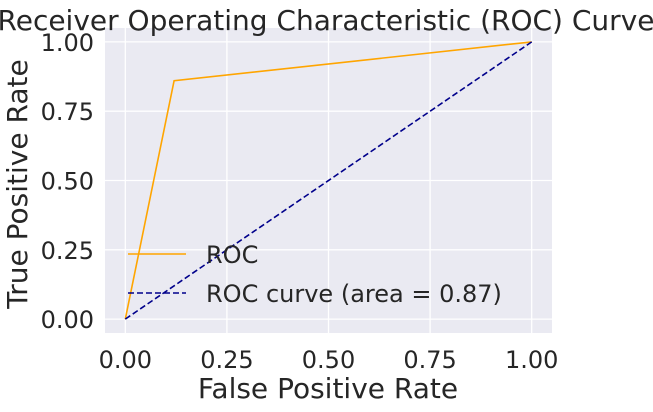 This screenshot has height=412, width=653. I want to click on x-tick-label: 0.00, so click(125, 360).